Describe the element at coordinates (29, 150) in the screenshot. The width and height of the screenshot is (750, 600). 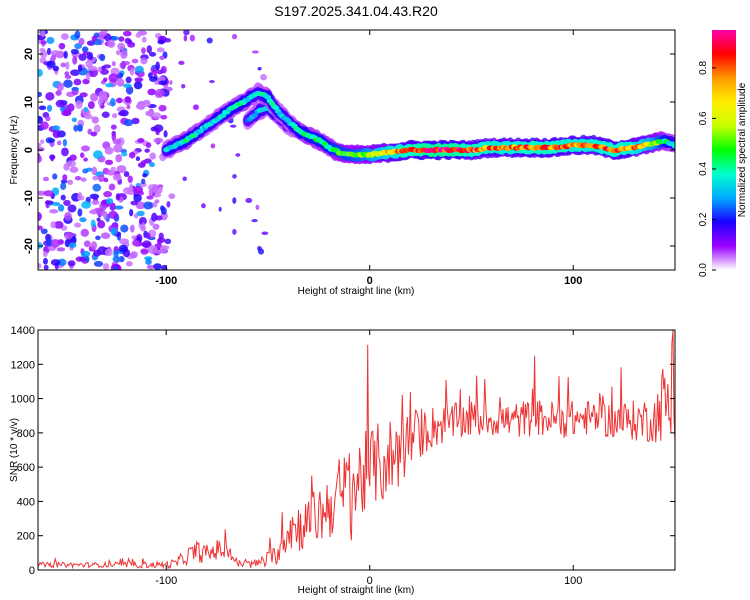
I see `spectrogram-ytick-label: 0` at that location.